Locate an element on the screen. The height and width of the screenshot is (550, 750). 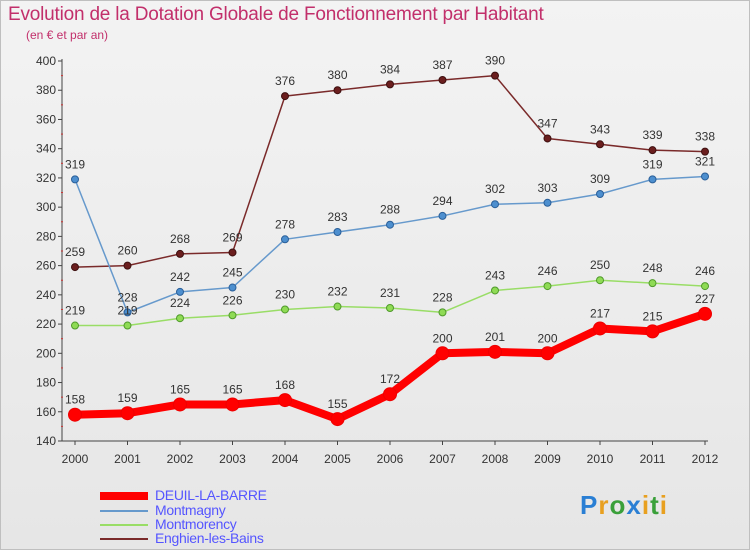
x-tick-label: 2010 is located at coordinates (600, 459).